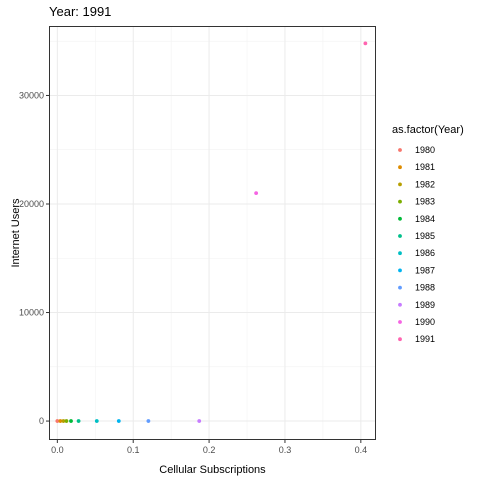 The height and width of the screenshot is (480, 480). I want to click on y-tick-label: 20000, so click(31, 204).